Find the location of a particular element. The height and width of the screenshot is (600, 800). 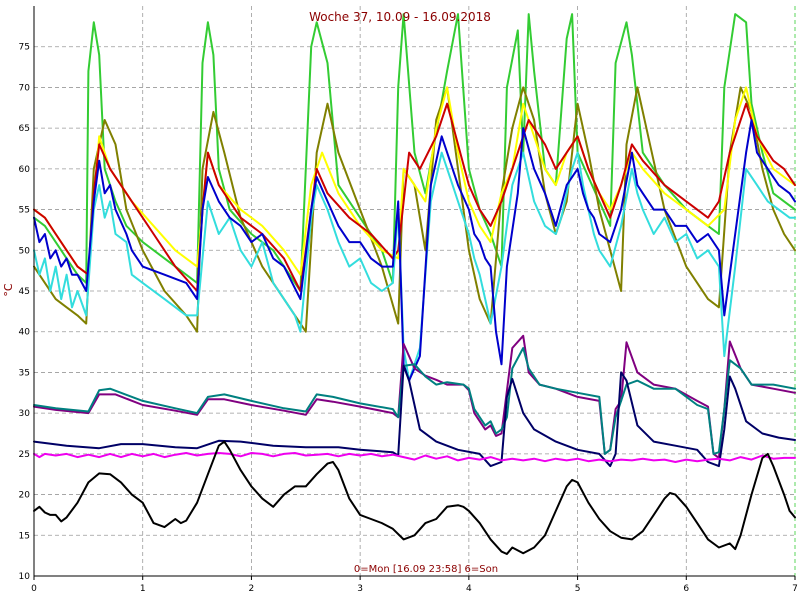

y-axis-label: °C is located at coordinates (8, 290).